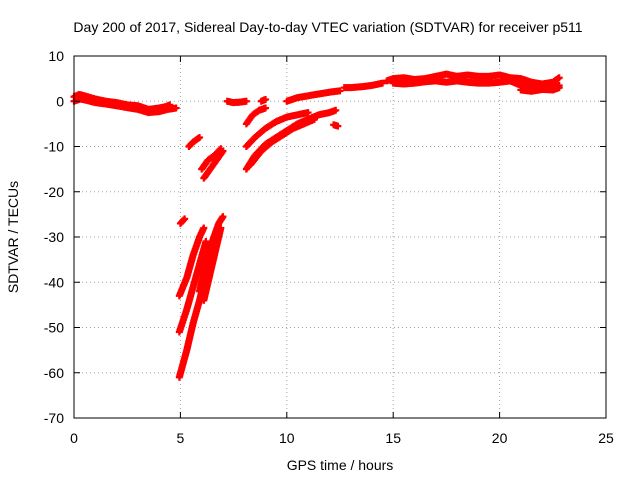  What do you see at coordinates (60, 101) in the screenshot?
I see `y-tick-label: 0` at bounding box center [60, 101].